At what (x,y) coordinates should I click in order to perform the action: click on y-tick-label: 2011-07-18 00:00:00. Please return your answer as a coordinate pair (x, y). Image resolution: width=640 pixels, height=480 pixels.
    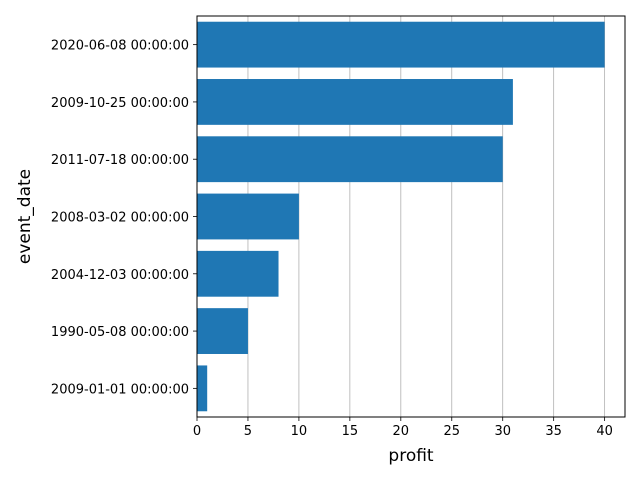
    Looking at the image, I should click on (120, 160).